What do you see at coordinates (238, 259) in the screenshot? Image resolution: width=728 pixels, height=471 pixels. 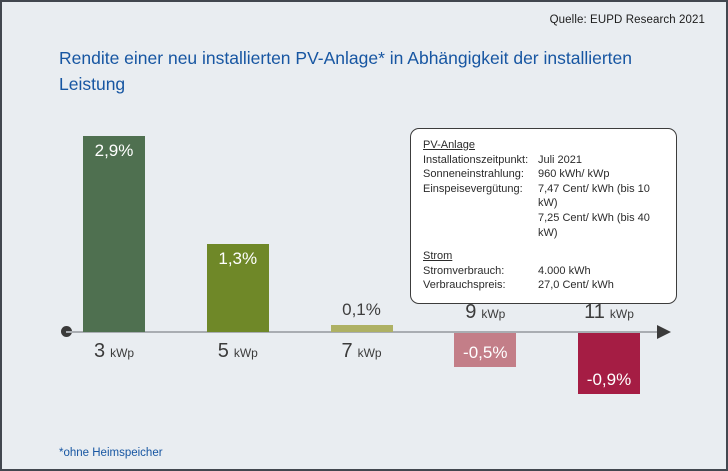 I see `value-label: 1,3%` at bounding box center [238, 259].